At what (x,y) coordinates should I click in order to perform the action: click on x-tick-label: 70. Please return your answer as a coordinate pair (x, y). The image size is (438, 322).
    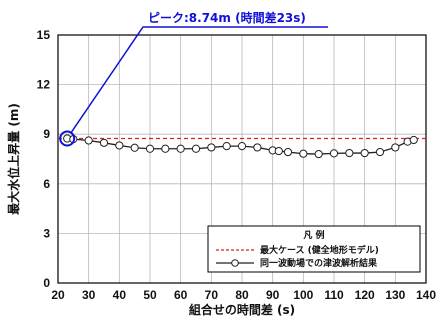
    Looking at the image, I should click on (212, 295).